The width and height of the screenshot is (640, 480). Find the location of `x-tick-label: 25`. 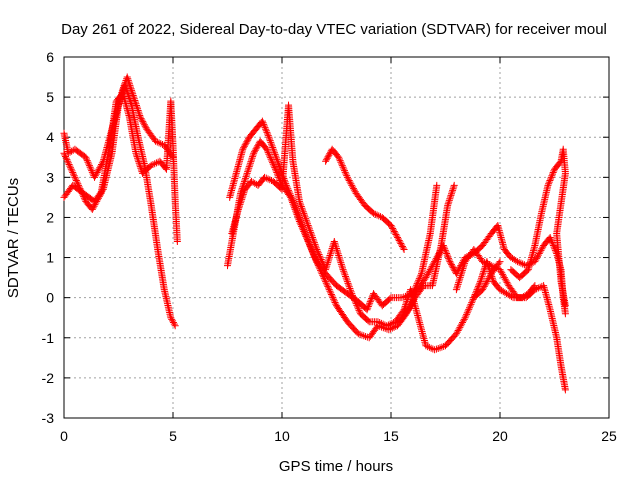

x-tick-label: 25 is located at coordinates (609, 436).